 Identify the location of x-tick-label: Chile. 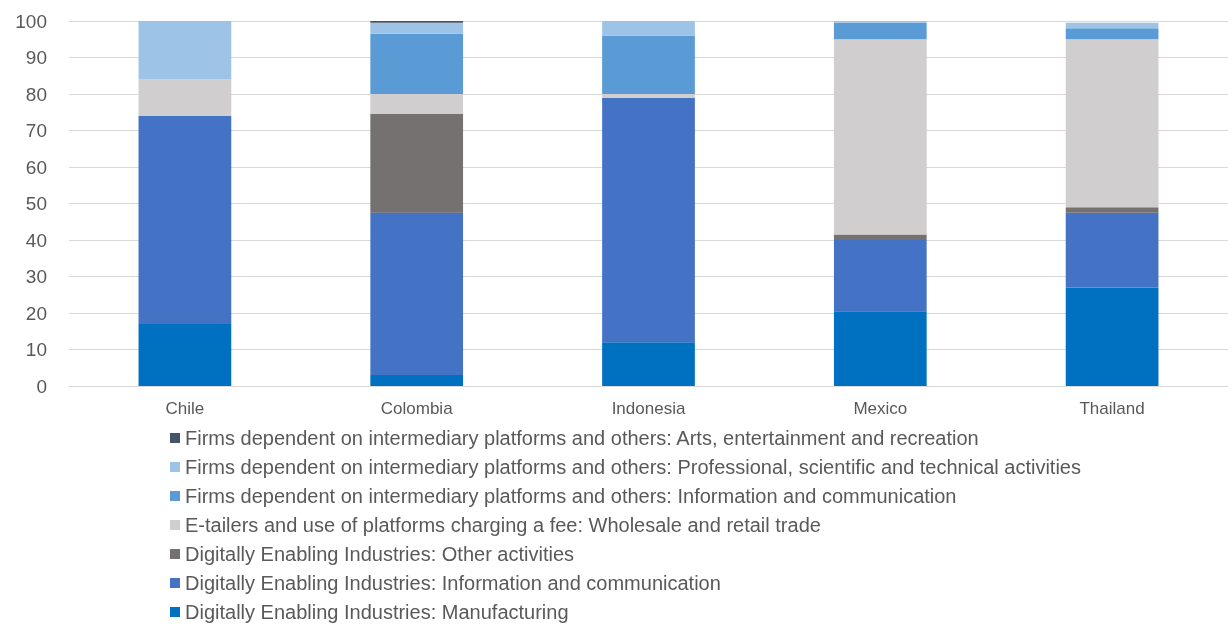
(185, 408).